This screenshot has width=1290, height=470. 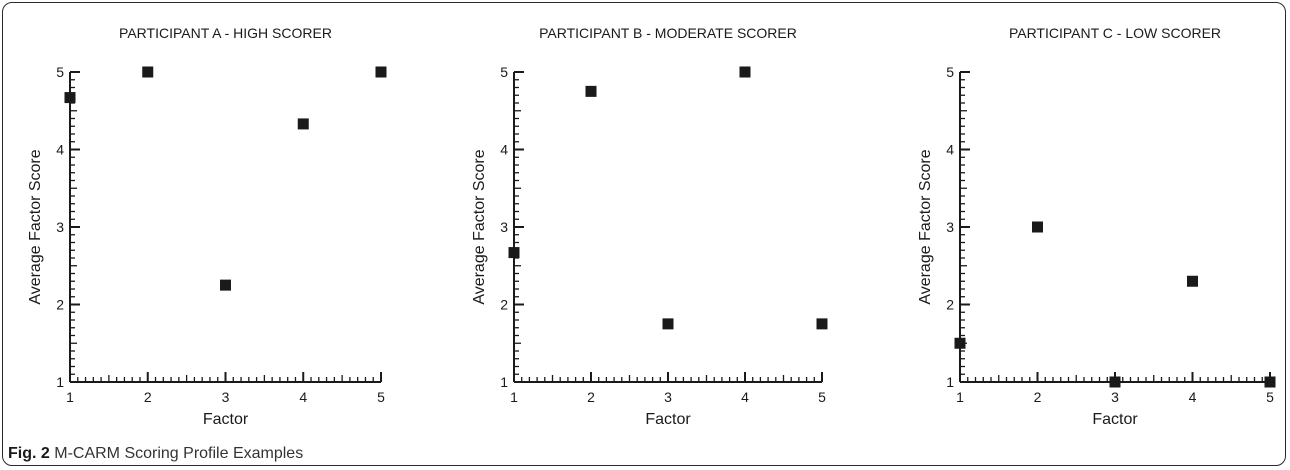 What do you see at coordinates (1115, 33) in the screenshot?
I see `panel-title: PARTICIPANT C - LOW SCORER` at bounding box center [1115, 33].